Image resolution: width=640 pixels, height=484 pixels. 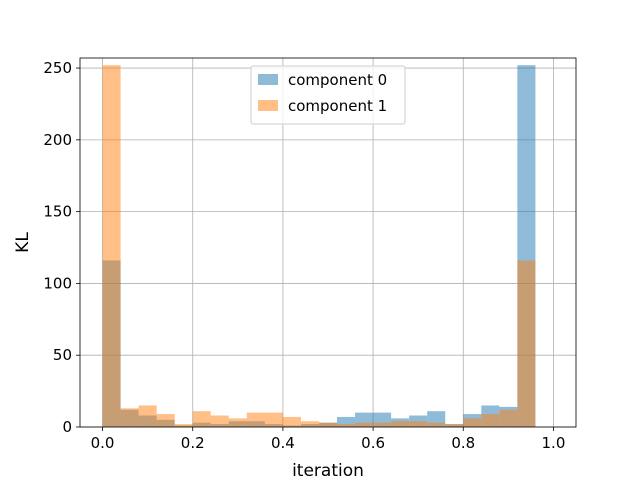 I want to click on x-tick-label: 0.2, so click(x=193, y=443).